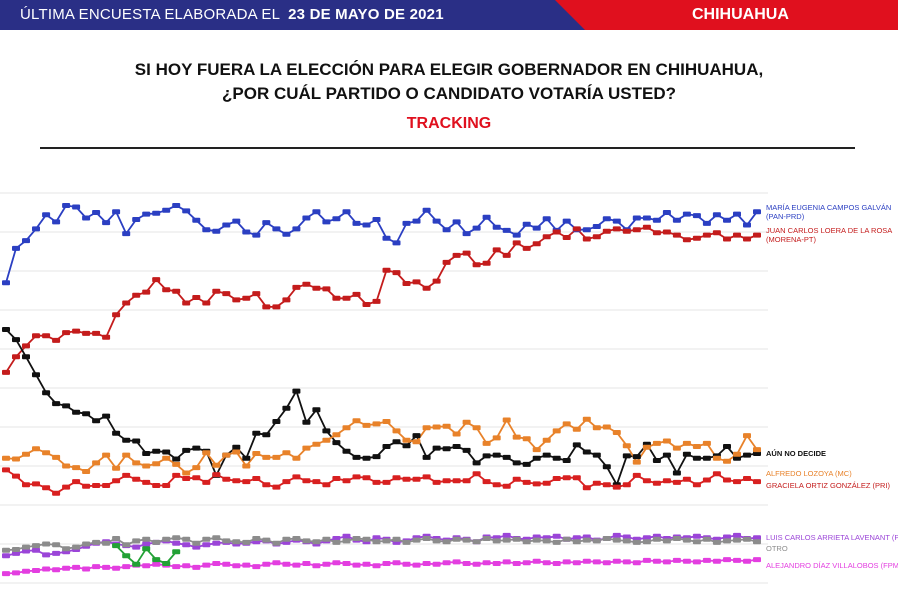  Describe the element at coordinates (832, 537) in the screenshot. I see `legend-label-line: LUIS CARLOS ARRIETA LAVENANT (PES)` at that location.